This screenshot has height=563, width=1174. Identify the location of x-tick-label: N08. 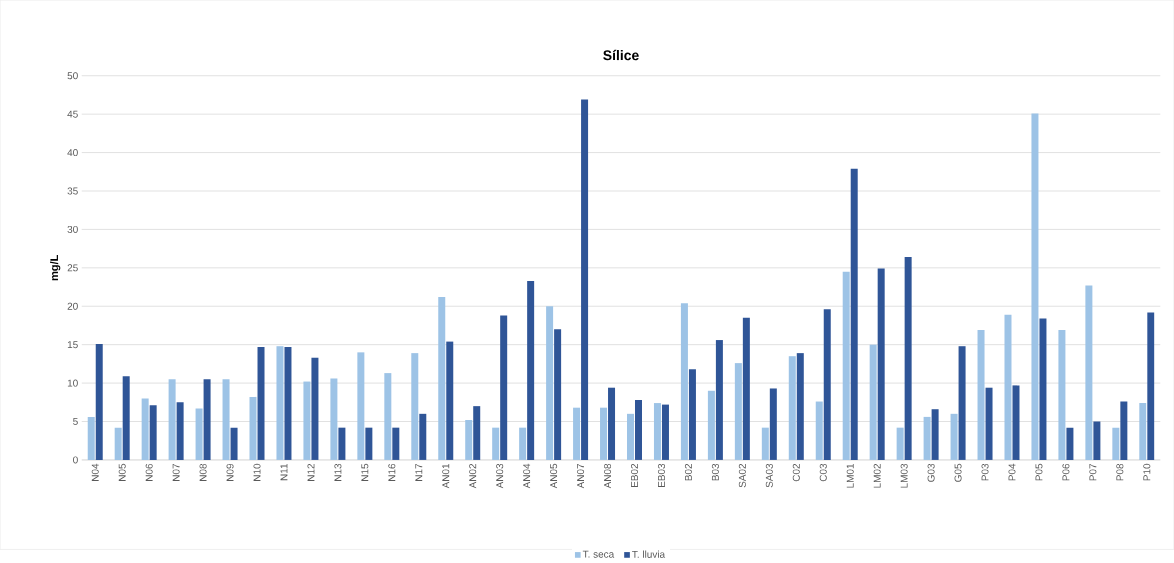
(203, 472).